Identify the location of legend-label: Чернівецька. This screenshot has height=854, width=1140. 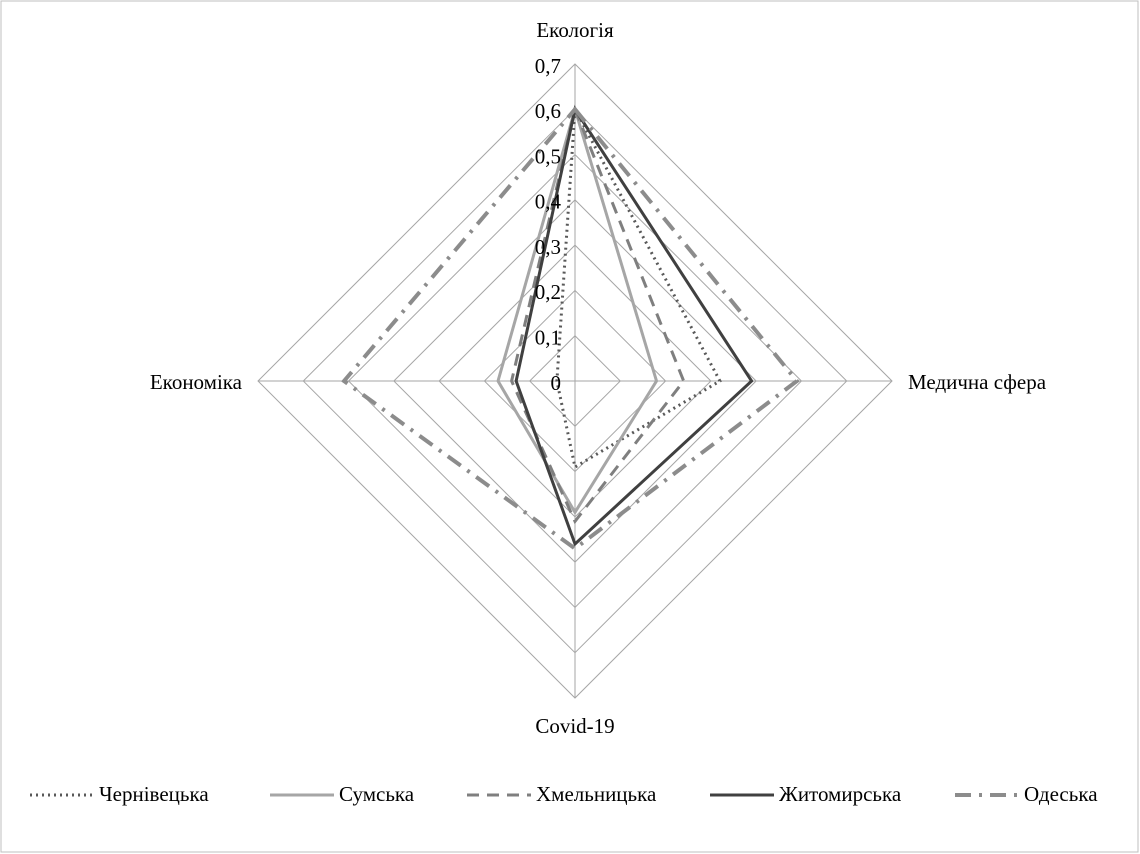
(154, 794).